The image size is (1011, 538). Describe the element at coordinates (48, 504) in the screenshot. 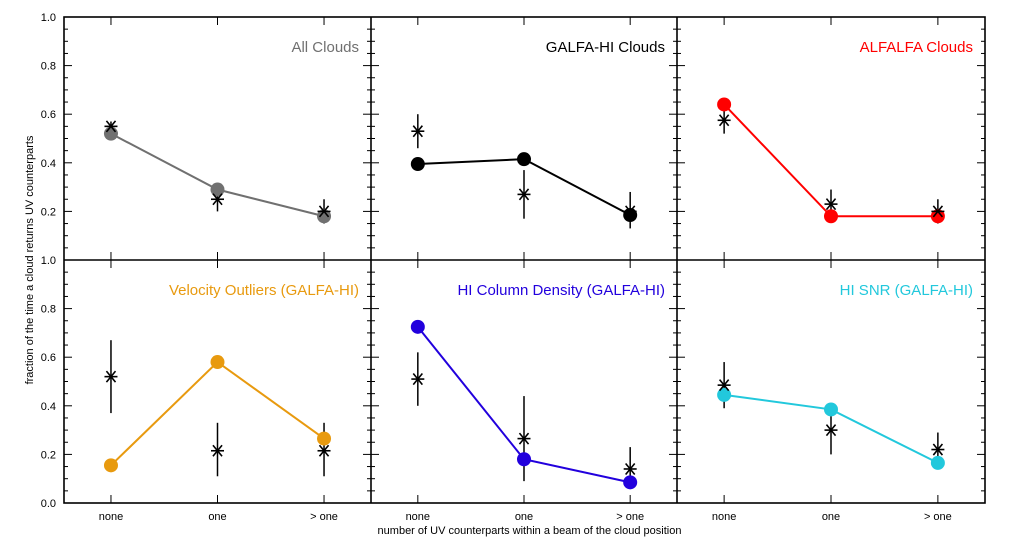

I see `y-tick-label: 0.0` at that location.